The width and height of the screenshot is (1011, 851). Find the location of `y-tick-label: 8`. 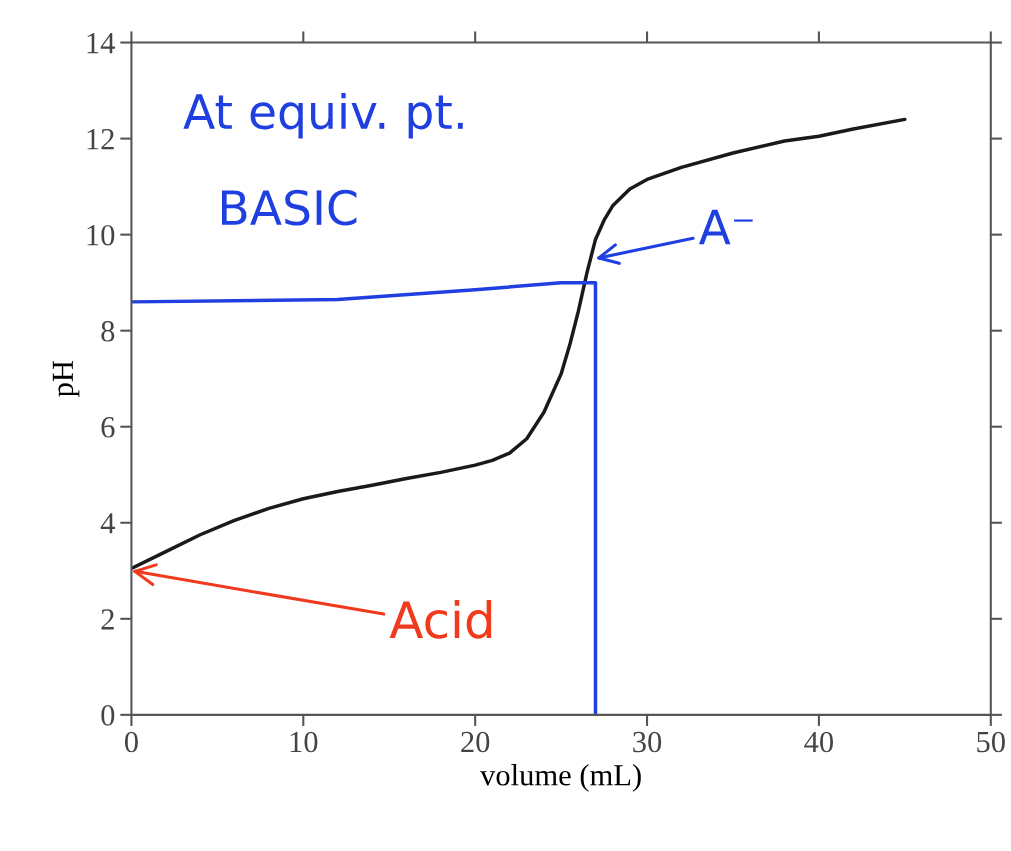

y-tick-label: 8 is located at coordinates (108, 331).